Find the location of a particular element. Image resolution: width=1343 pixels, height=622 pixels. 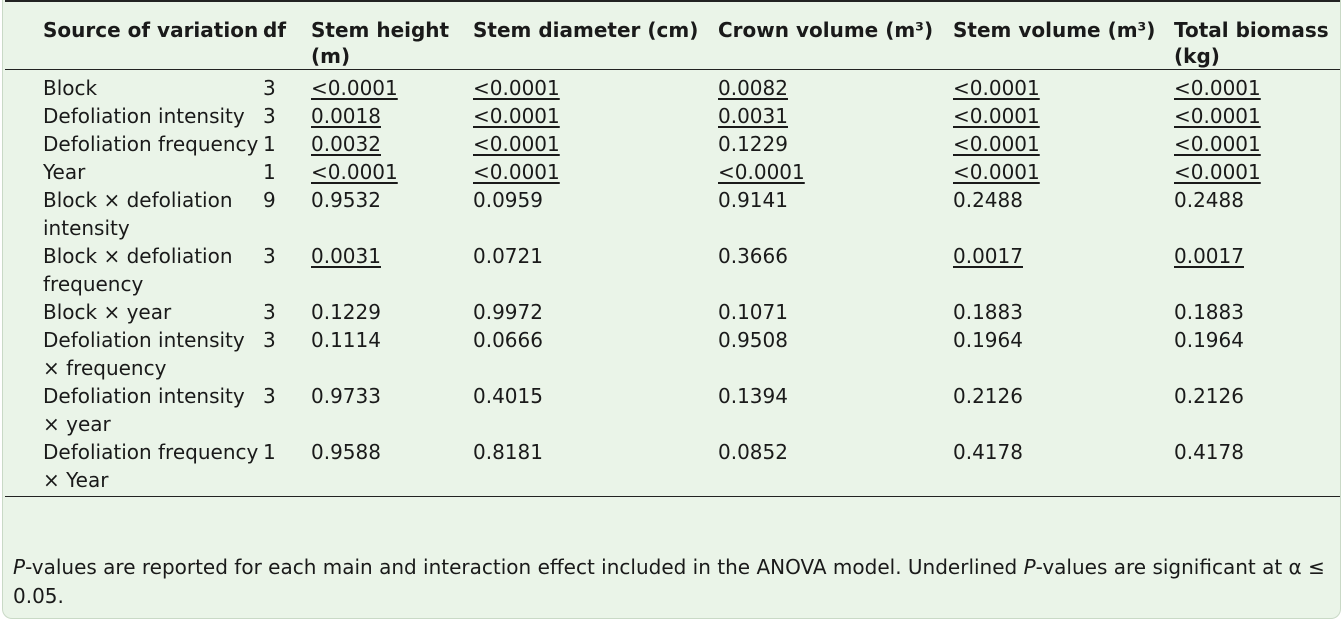

cell-crown-volume: 0.1394 is located at coordinates (753, 396).